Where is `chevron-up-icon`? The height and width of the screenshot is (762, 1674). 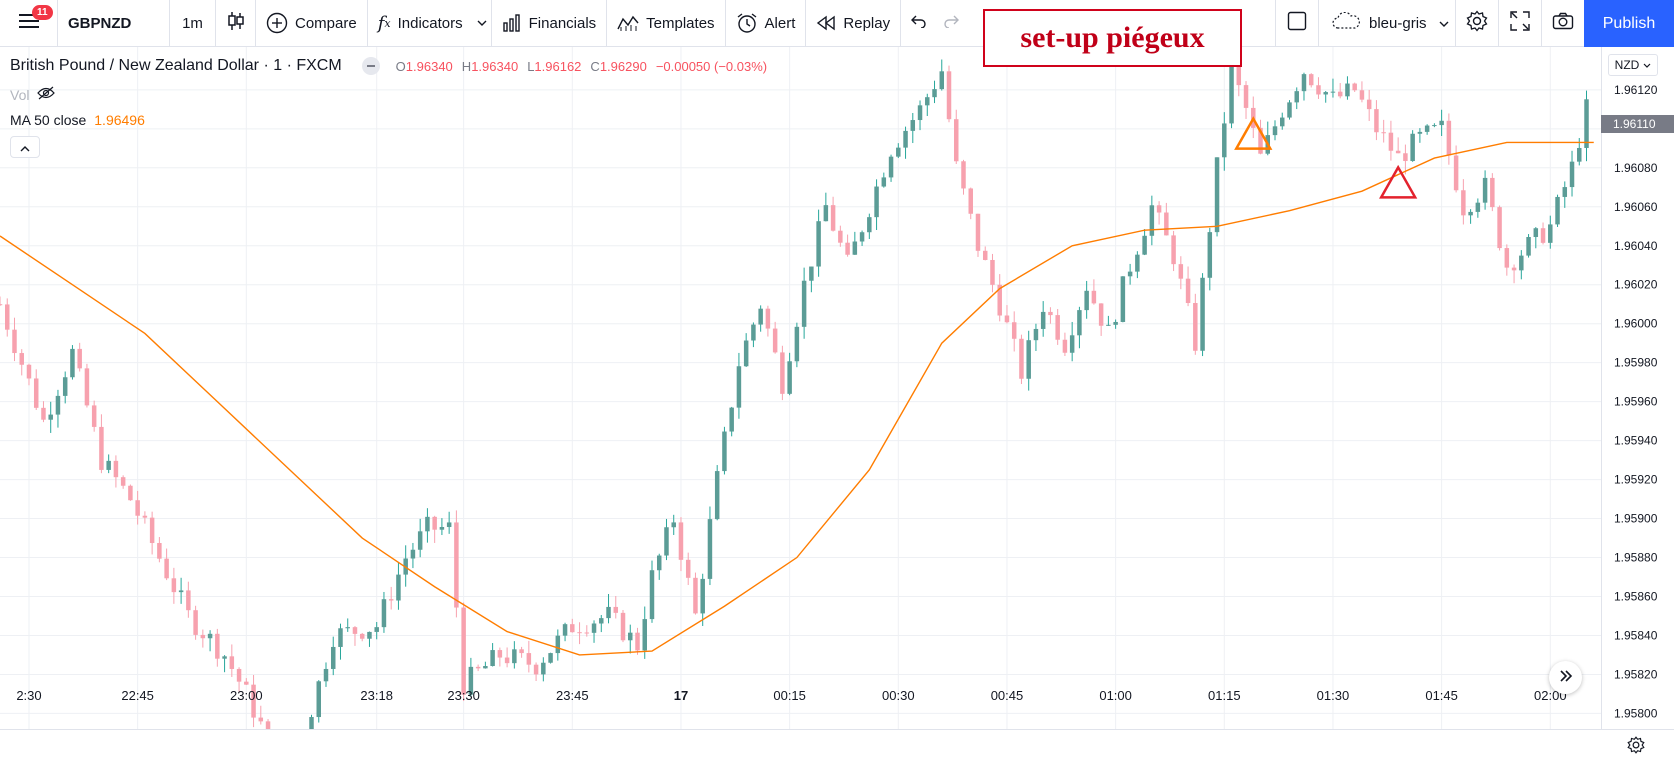
chevron-up-icon is located at coordinates (25, 147).